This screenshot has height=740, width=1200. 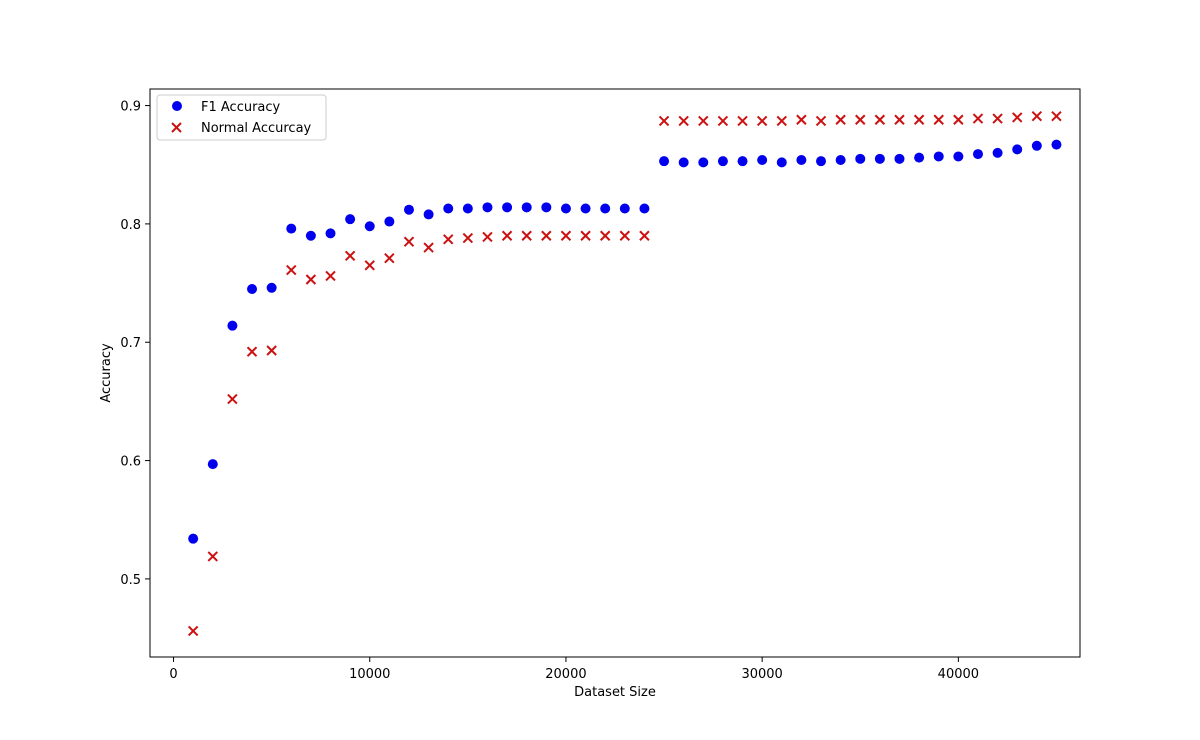 I want to click on x-tick-label: 30000, so click(x=761, y=674).